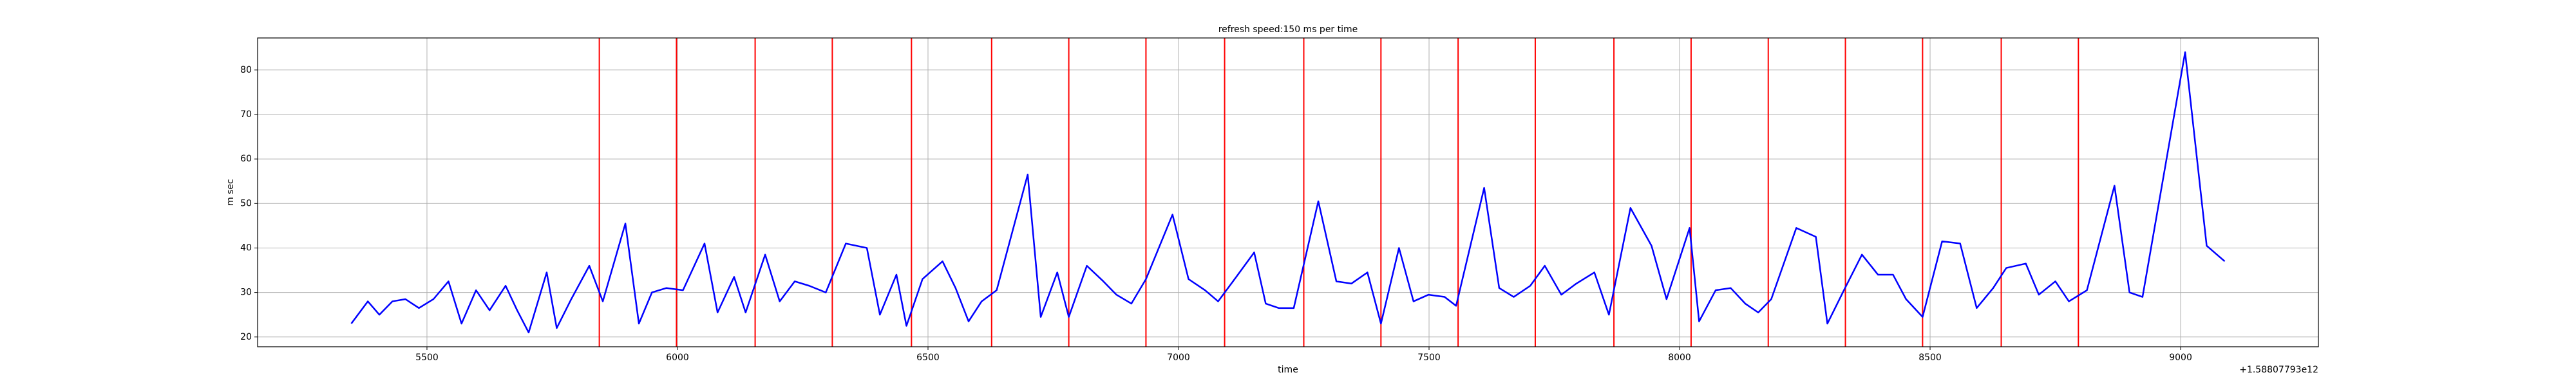  I want to click on x-tick-label: 5500, so click(427, 358).